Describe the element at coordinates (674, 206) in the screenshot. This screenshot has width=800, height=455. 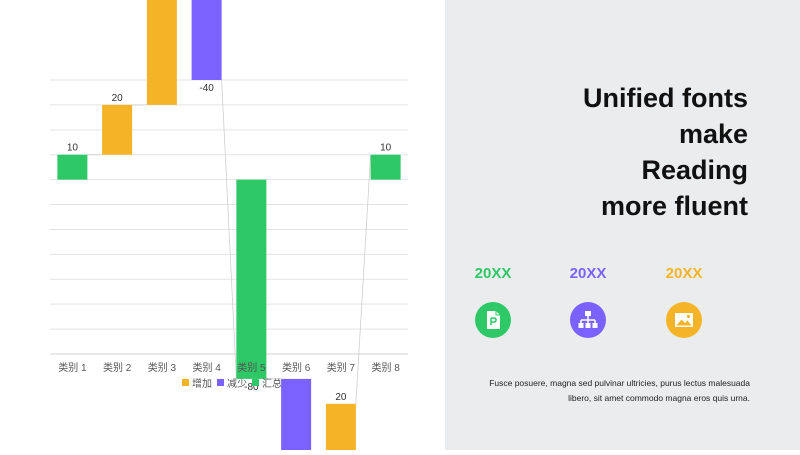
I see `headline-line-4: more fluent` at that location.